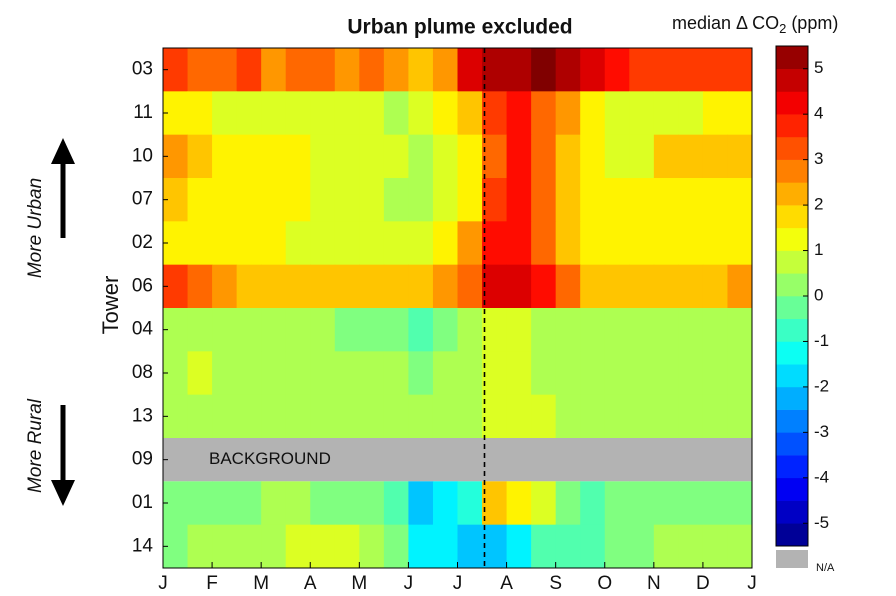 The image size is (896, 596). What do you see at coordinates (604, 583) in the screenshot?
I see `x-tick-label: O` at bounding box center [604, 583].